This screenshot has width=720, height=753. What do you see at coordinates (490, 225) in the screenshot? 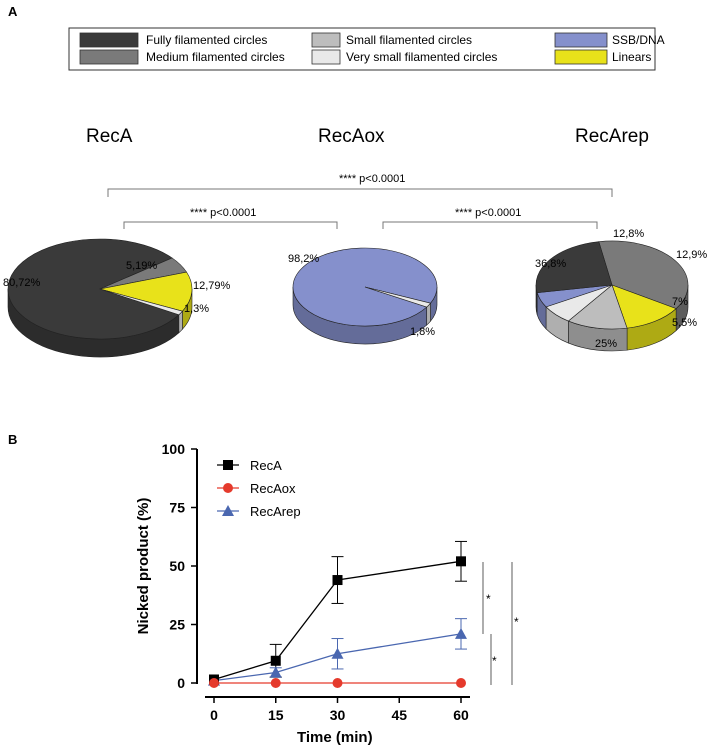
I see `bracket-right` at bounding box center [490, 225].